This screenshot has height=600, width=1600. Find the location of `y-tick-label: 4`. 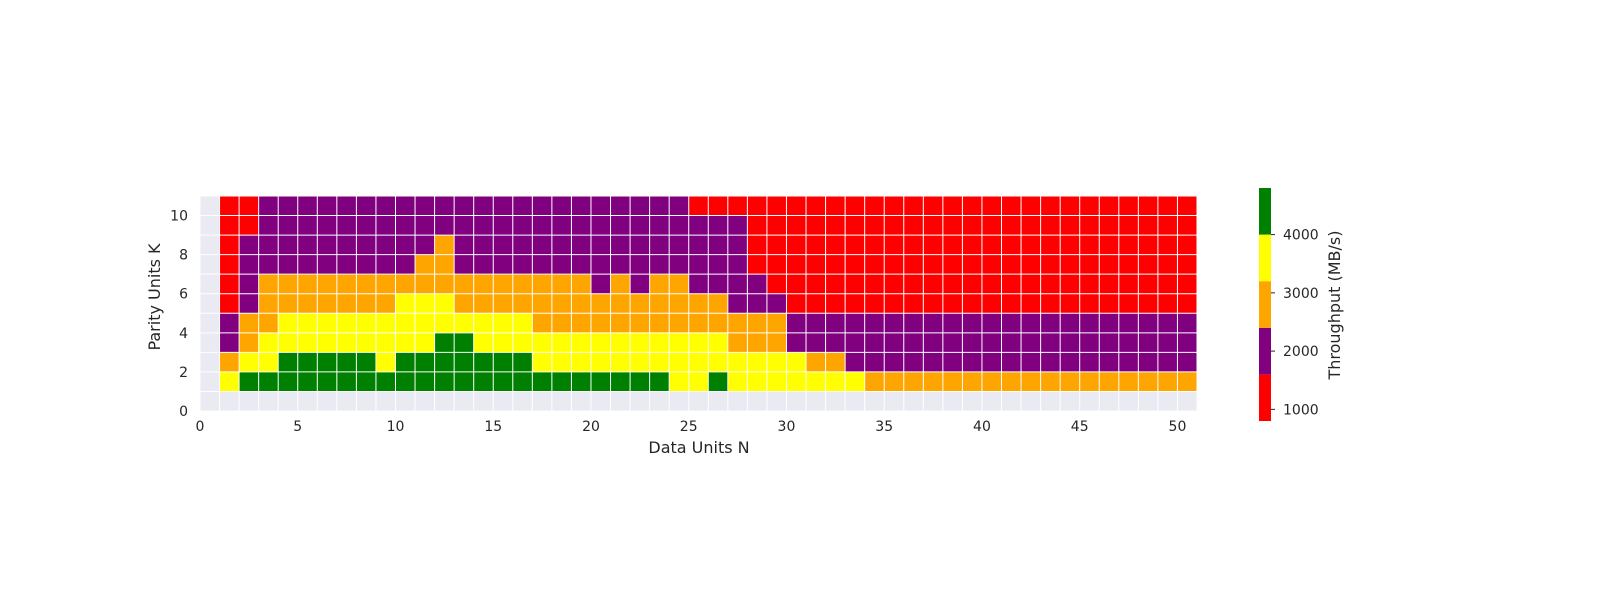

y-tick-label: 4 is located at coordinates (183, 334).